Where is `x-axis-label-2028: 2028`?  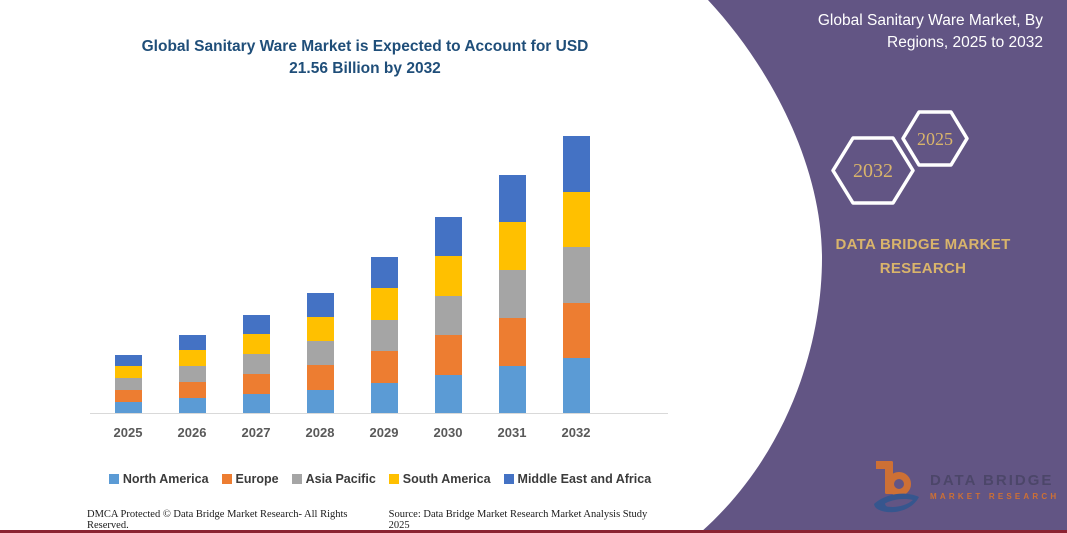
x-axis-label-2028: 2028 is located at coordinates (320, 432).